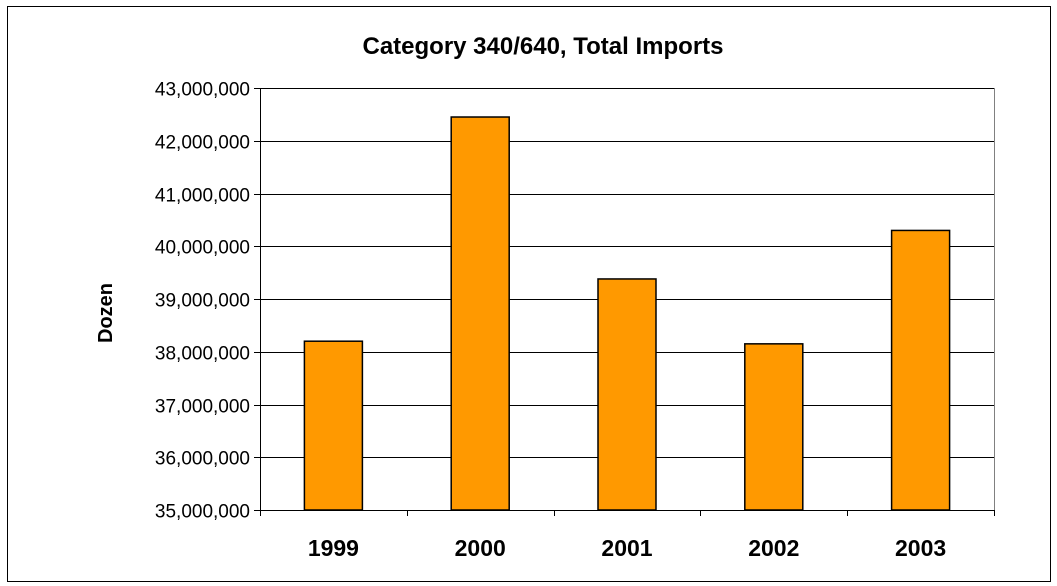 This screenshot has height=586, width=1057. I want to click on y-tick-label: 35,000,000, so click(202, 512).